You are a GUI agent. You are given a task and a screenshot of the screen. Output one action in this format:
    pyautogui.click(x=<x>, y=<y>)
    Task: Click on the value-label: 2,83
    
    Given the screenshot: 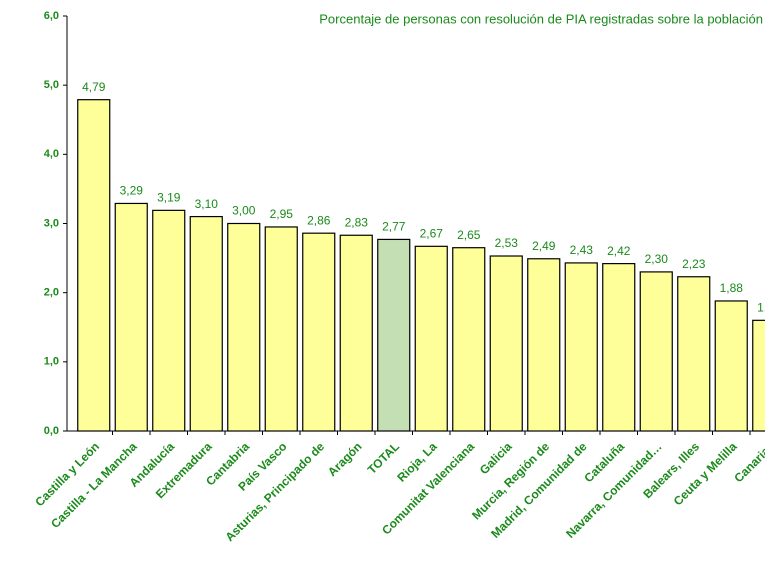 What is the action you would take?
    pyautogui.click(x=357, y=222)
    